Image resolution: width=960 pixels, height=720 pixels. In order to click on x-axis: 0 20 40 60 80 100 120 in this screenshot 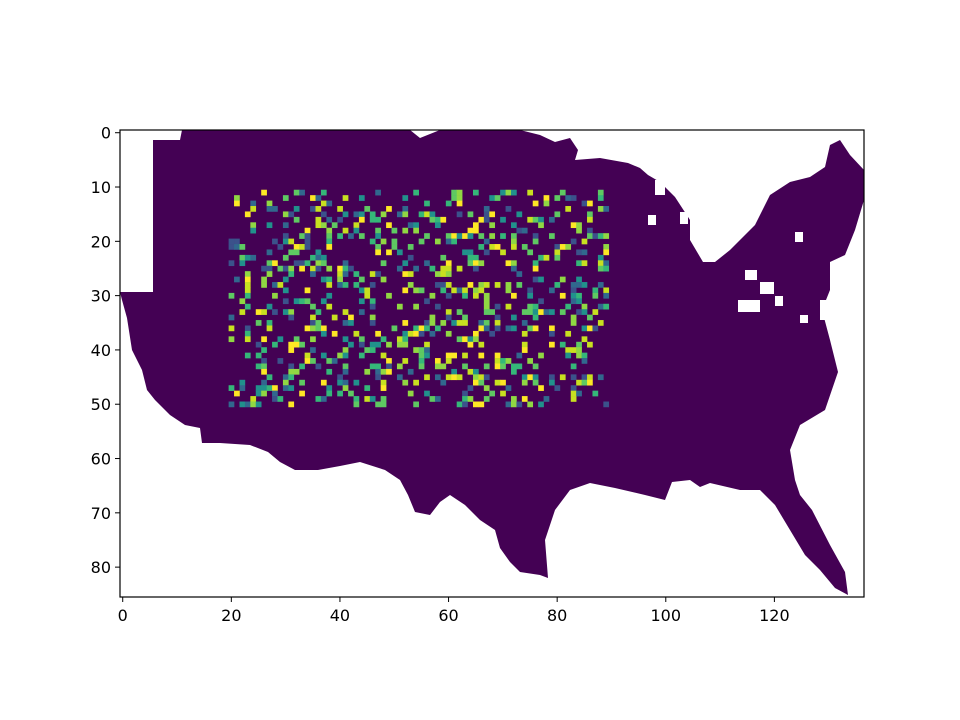, I will do `click(454, 611)`.